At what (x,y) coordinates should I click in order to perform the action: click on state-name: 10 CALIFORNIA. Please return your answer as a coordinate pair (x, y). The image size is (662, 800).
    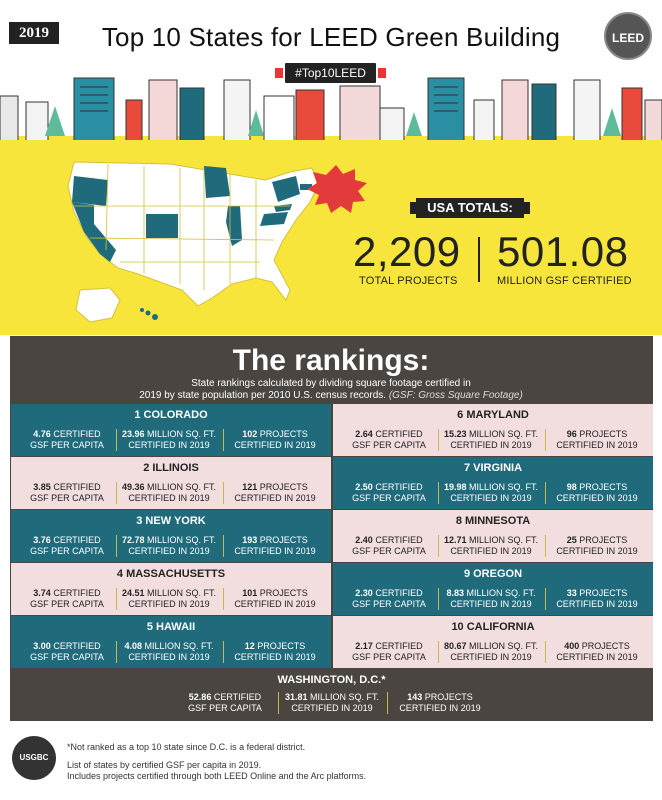
    Looking at the image, I should click on (493, 627).